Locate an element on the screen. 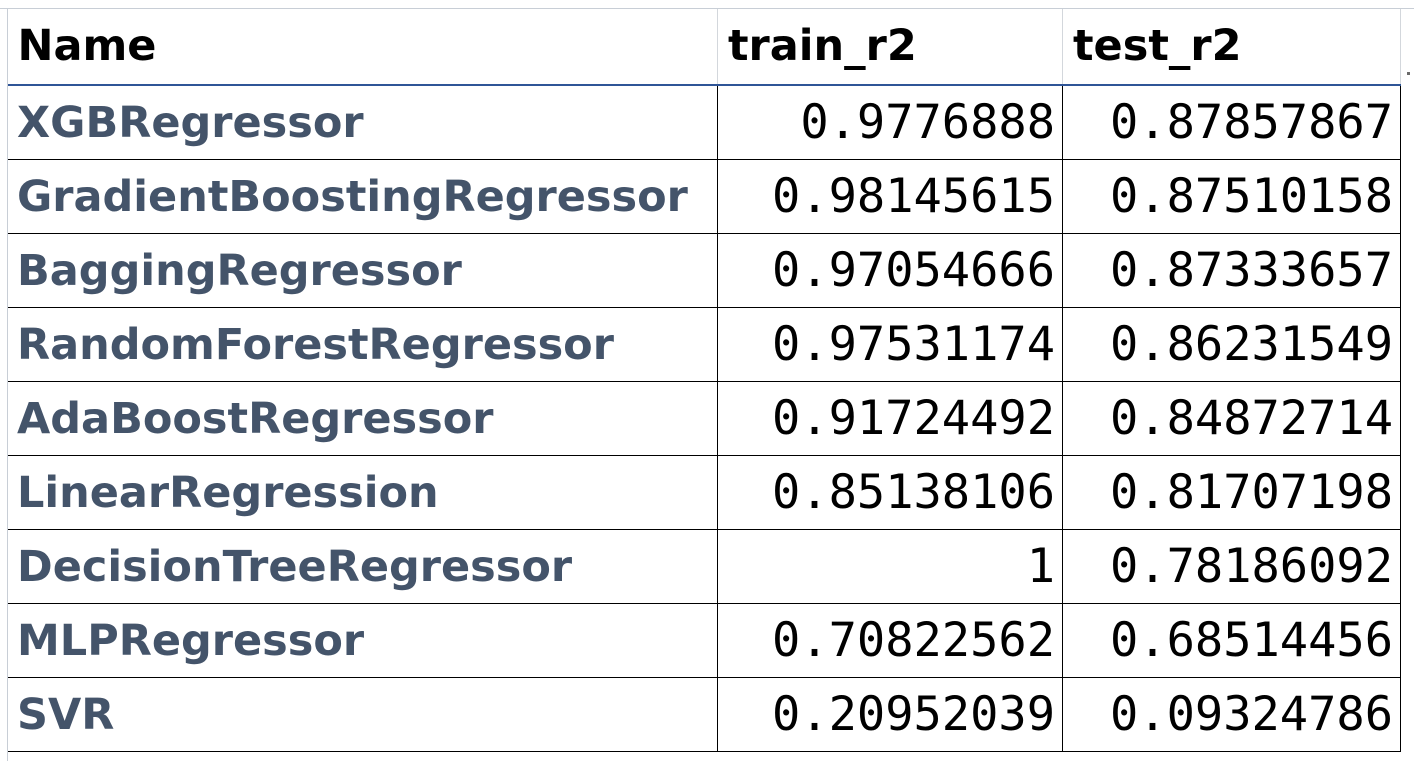 This screenshot has width=1414, height=761. cell-name: GradientBoostingRegressor is located at coordinates (362, 196).